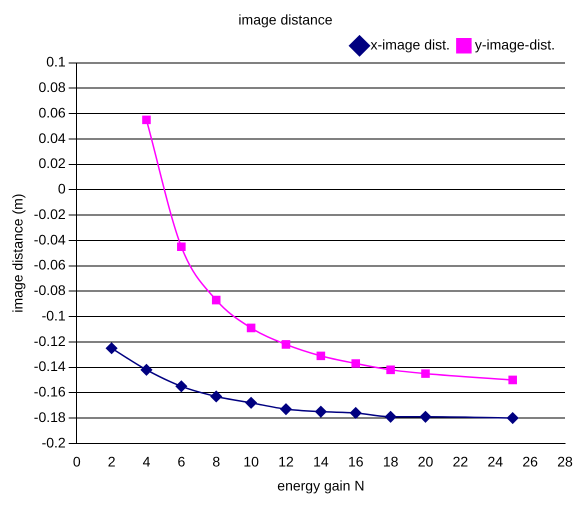 This screenshot has width=579, height=505. I want to click on x-tick-label: 2, so click(112, 462).